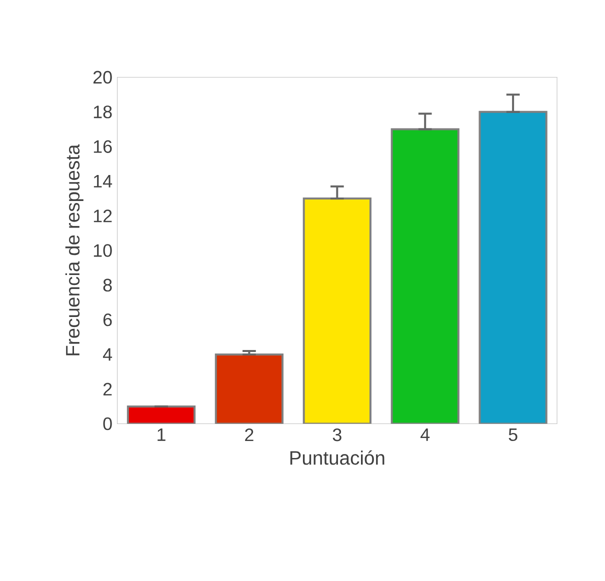 This screenshot has height=581, width=605. Describe the element at coordinates (74, 250) in the screenshot. I see `y-axis-title: Frecuencia de respuesta` at that location.